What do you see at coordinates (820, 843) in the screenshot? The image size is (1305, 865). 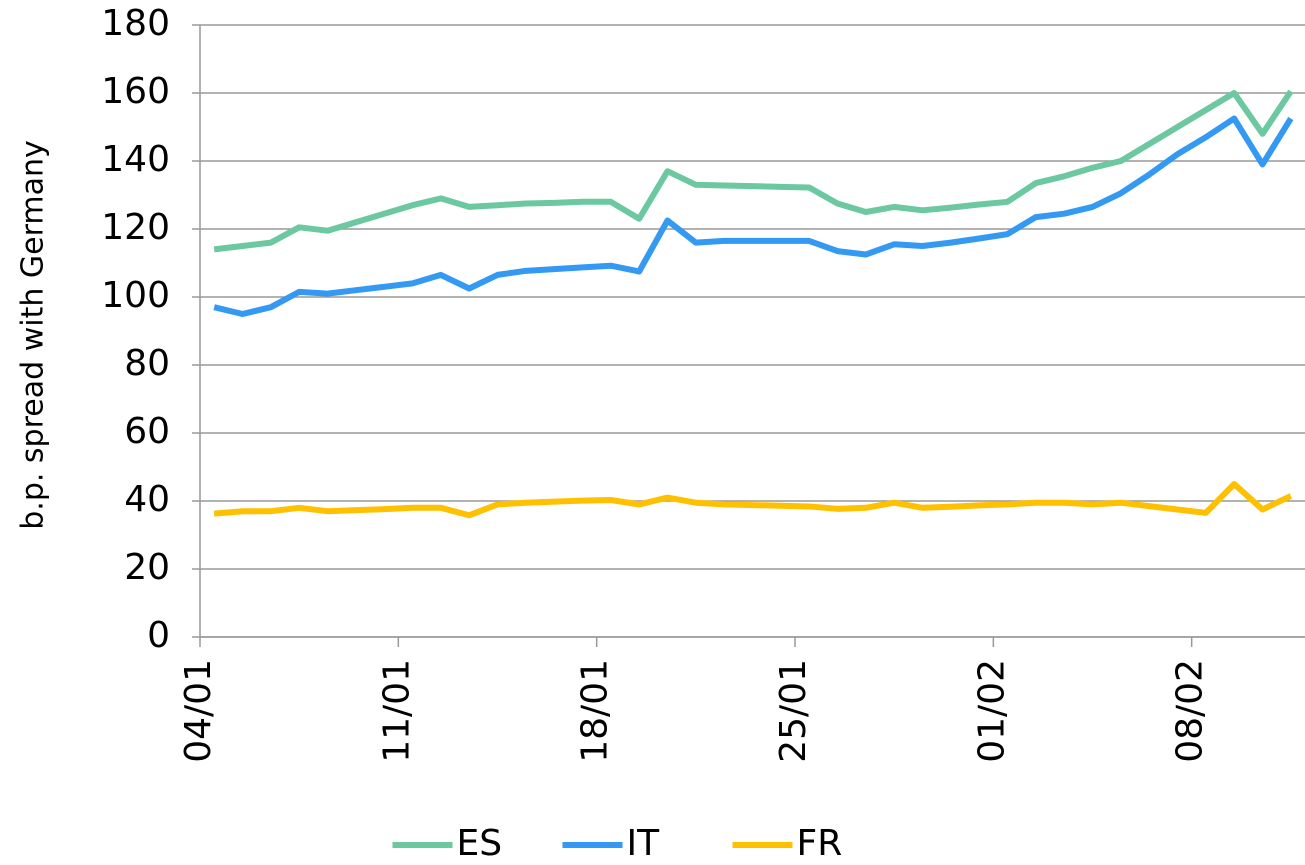 I see `legend-label: FR` at bounding box center [820, 843].